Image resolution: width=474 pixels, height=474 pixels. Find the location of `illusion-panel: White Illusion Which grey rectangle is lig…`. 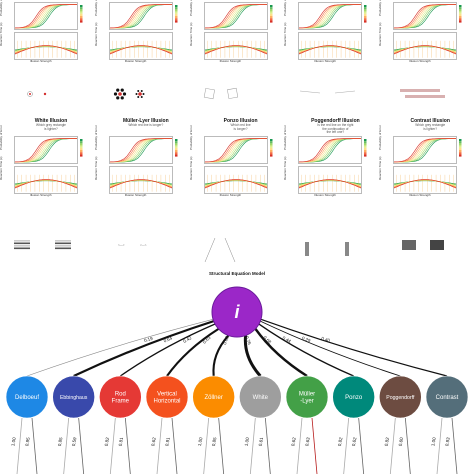

illusion-panel: White Illusion Which grey rectangle is lig… is located at coordinates (47, 178).